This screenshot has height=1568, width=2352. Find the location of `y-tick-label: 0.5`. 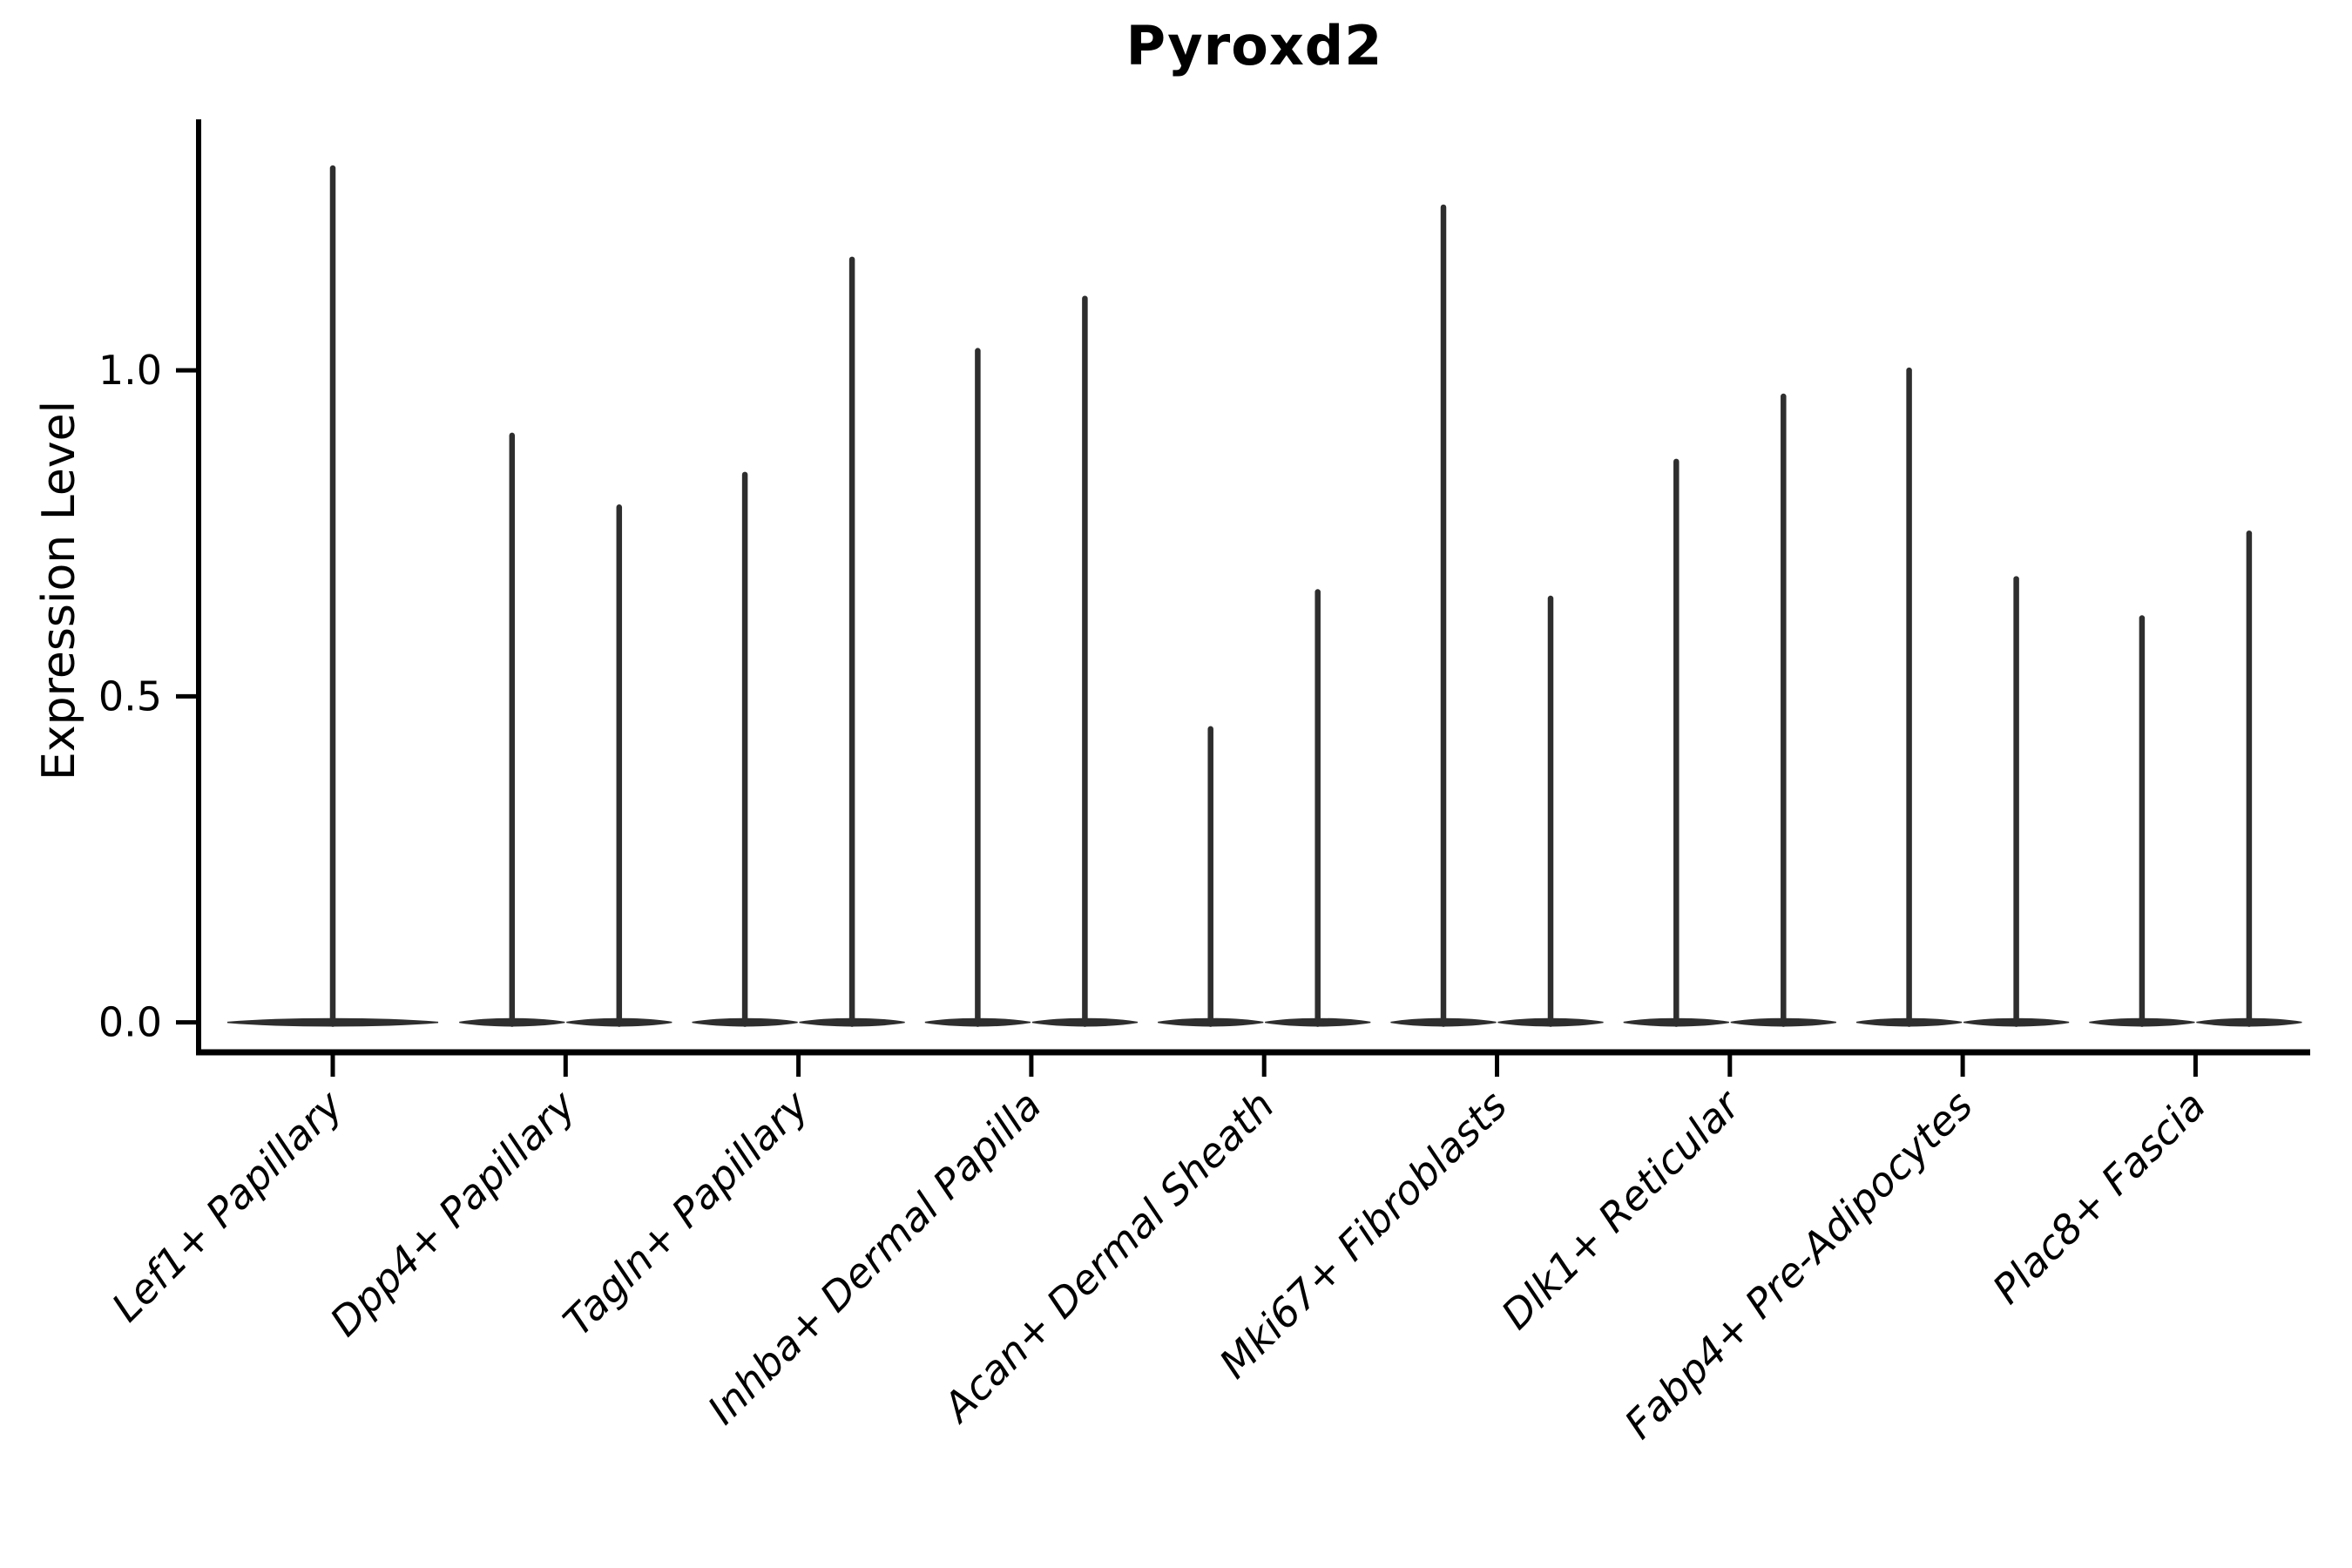

y-tick-label: 0.5 is located at coordinates (130, 696).